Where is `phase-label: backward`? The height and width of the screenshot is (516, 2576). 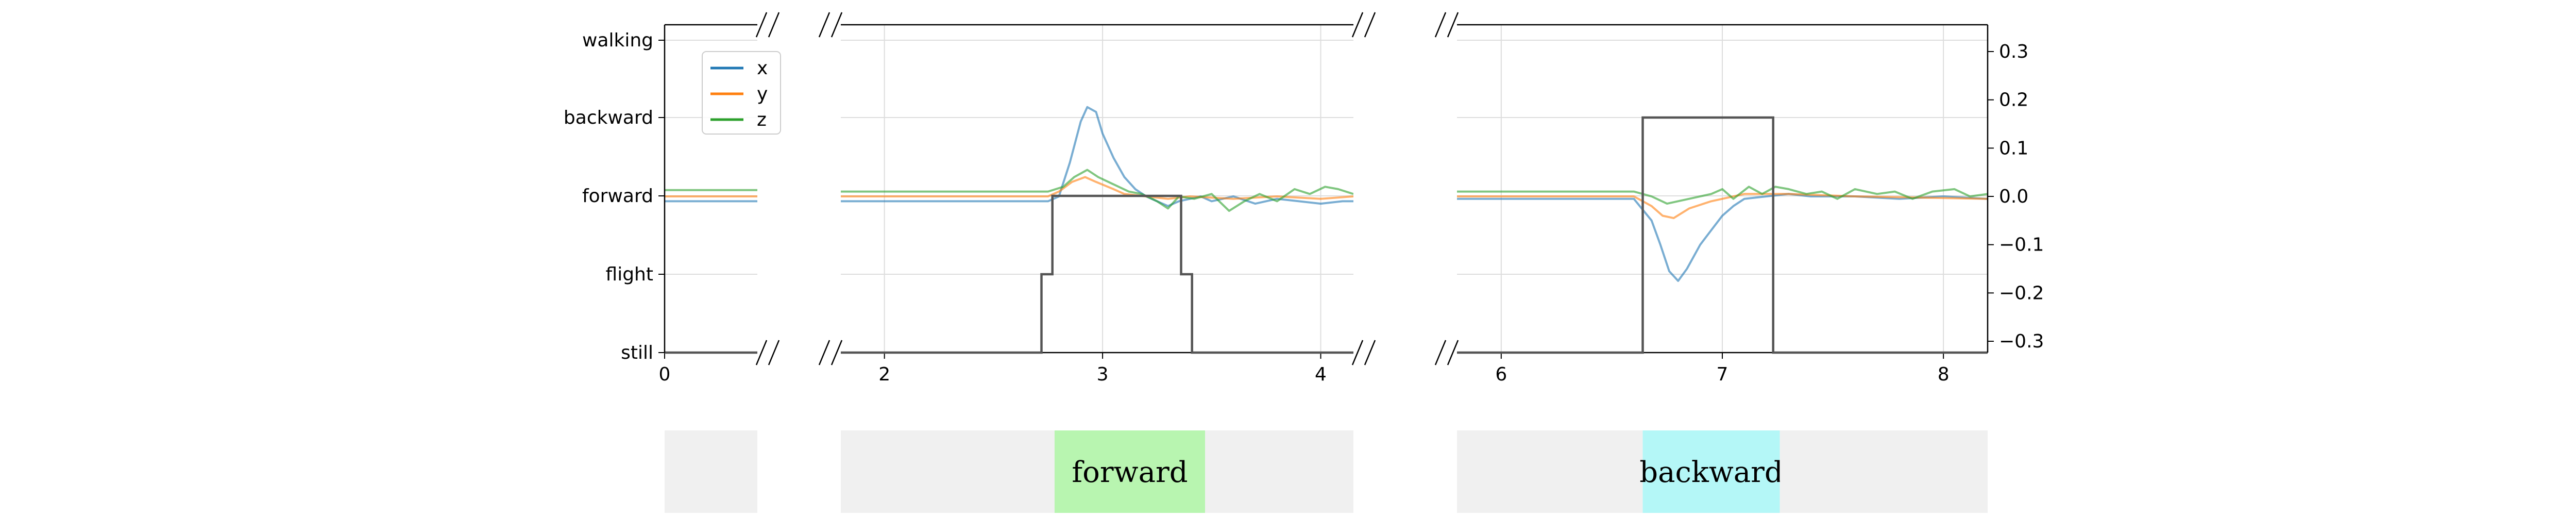 phase-label: backward is located at coordinates (1711, 472).